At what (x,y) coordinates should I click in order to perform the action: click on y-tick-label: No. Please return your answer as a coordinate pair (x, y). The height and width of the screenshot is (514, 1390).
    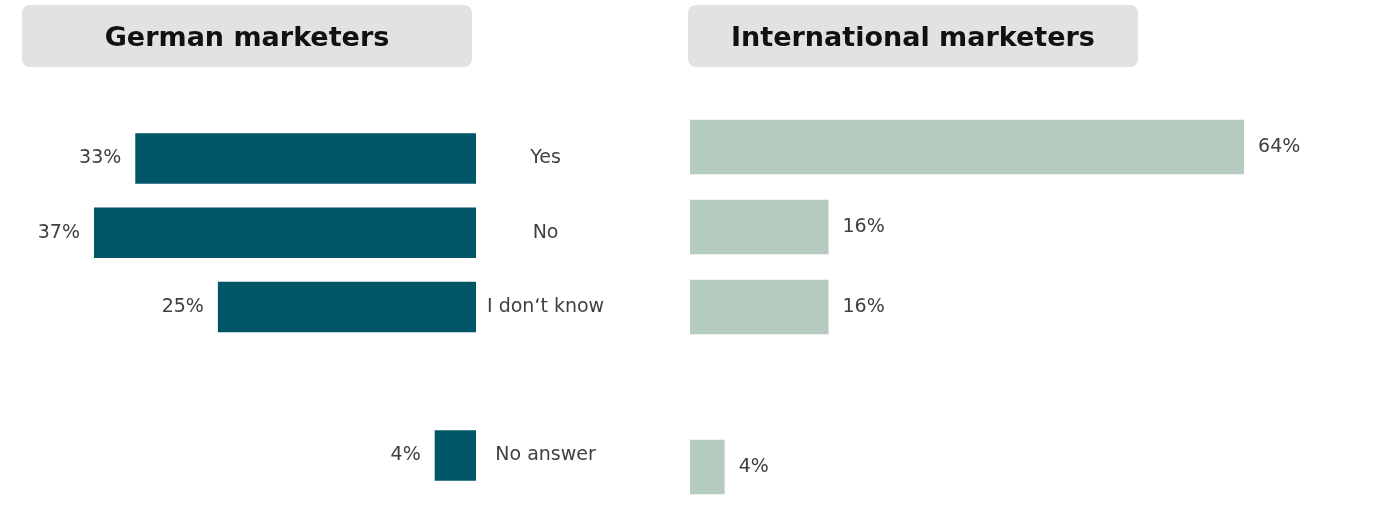
    Looking at the image, I should click on (545, 230).